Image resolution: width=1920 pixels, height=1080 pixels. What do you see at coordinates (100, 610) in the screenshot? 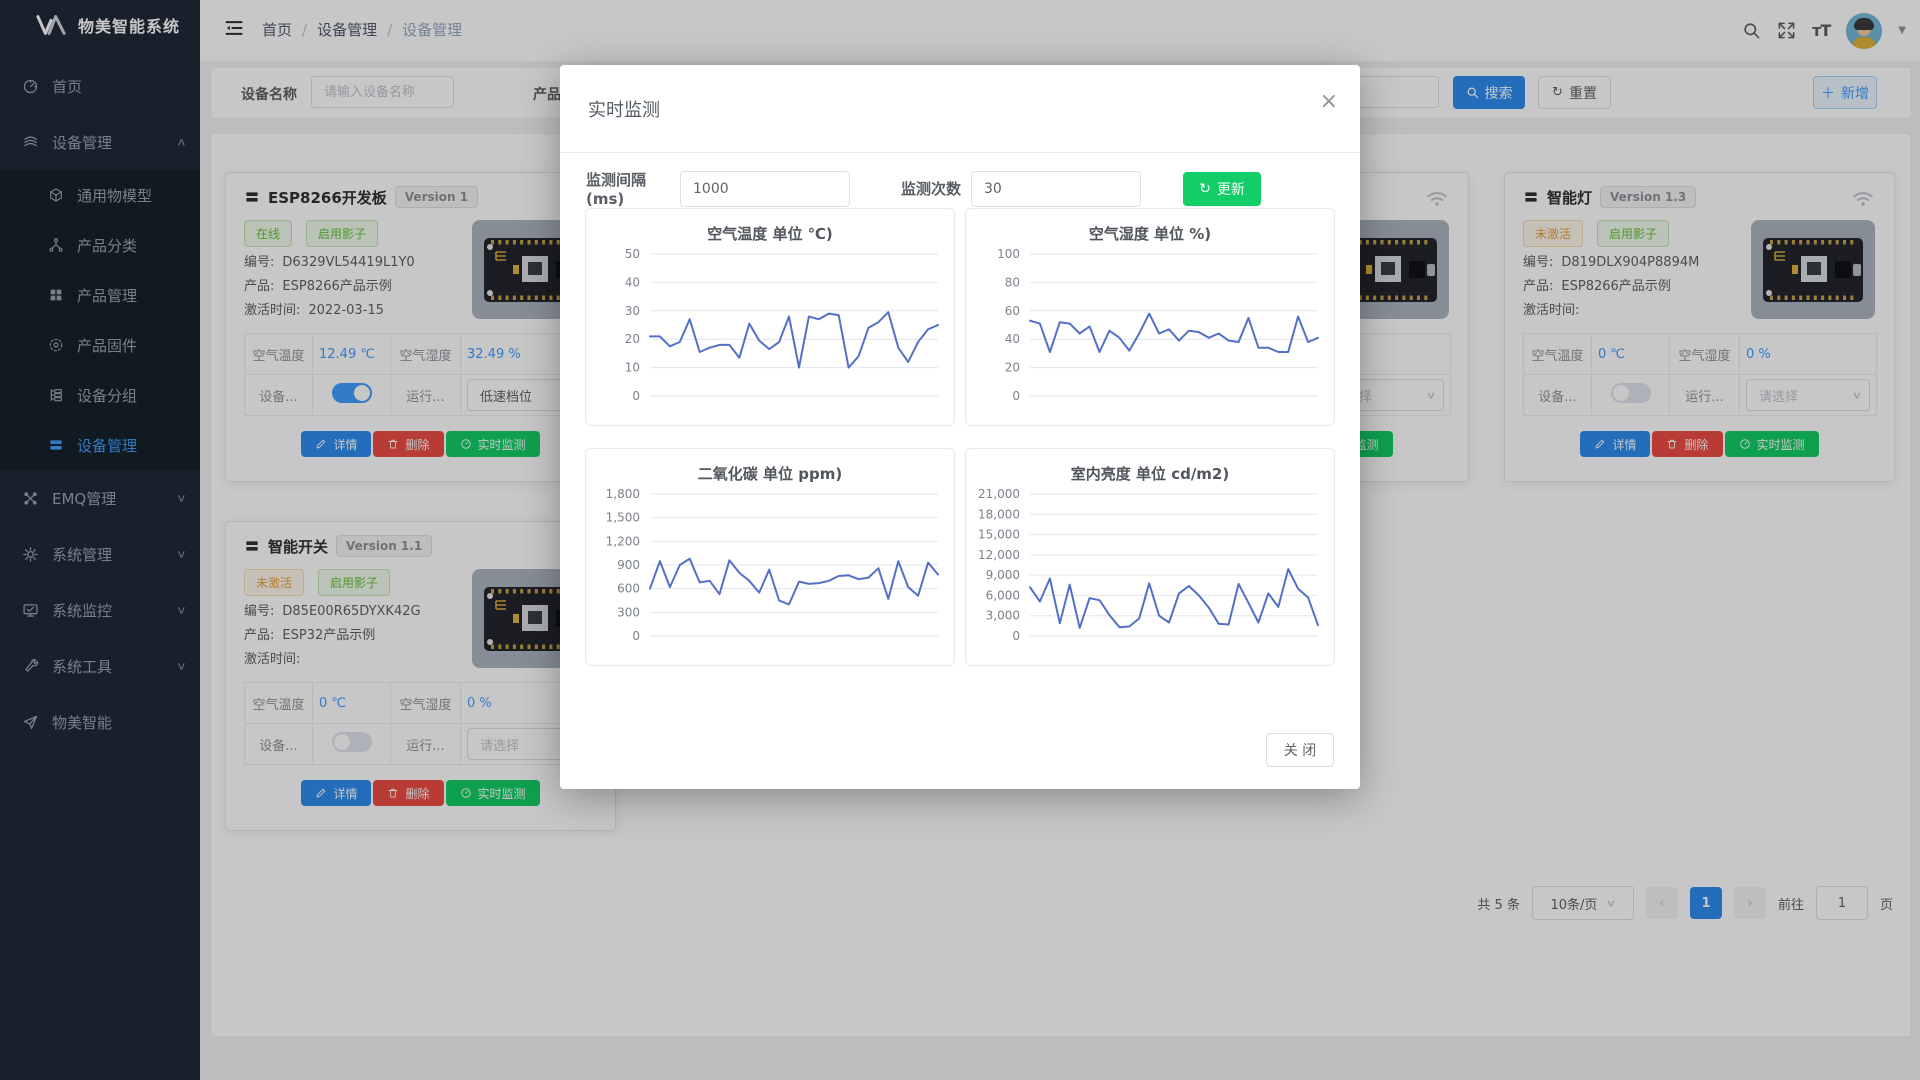
I see `sidebar-item-4: 系统监控 ∨` at bounding box center [100, 610].